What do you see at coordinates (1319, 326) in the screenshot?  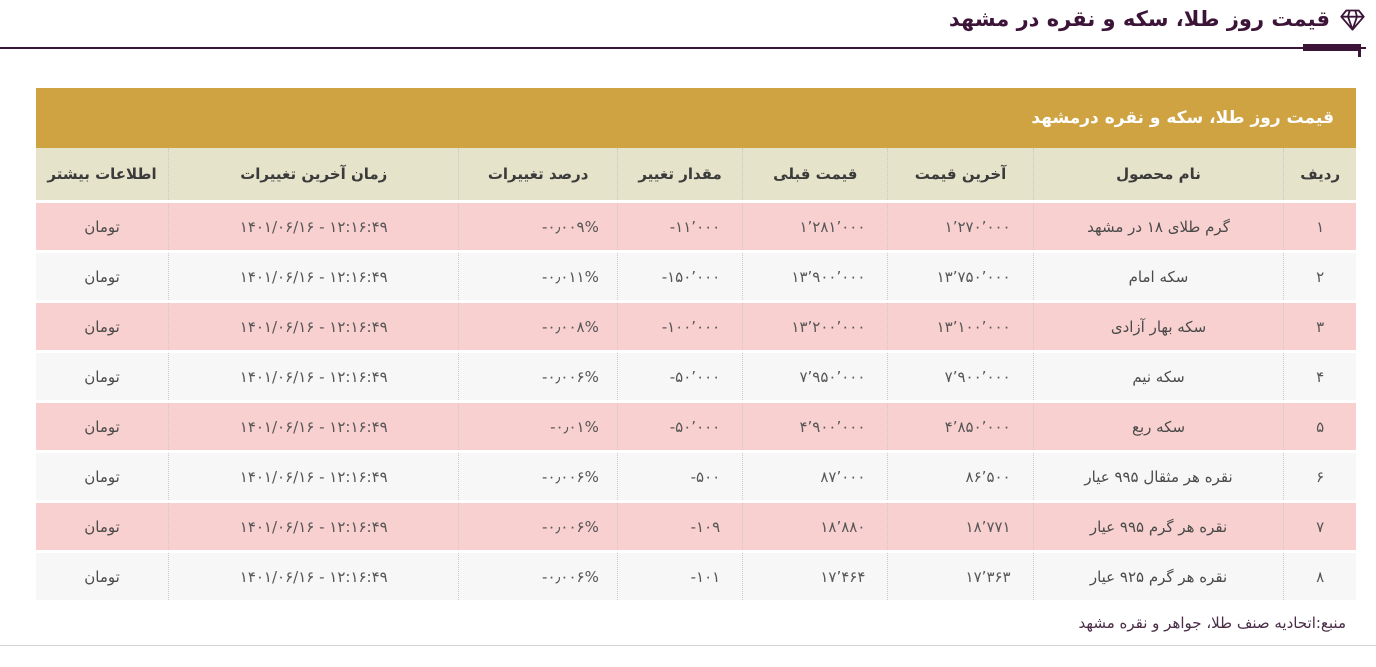 I see `cell-row-number: ۳` at bounding box center [1319, 326].